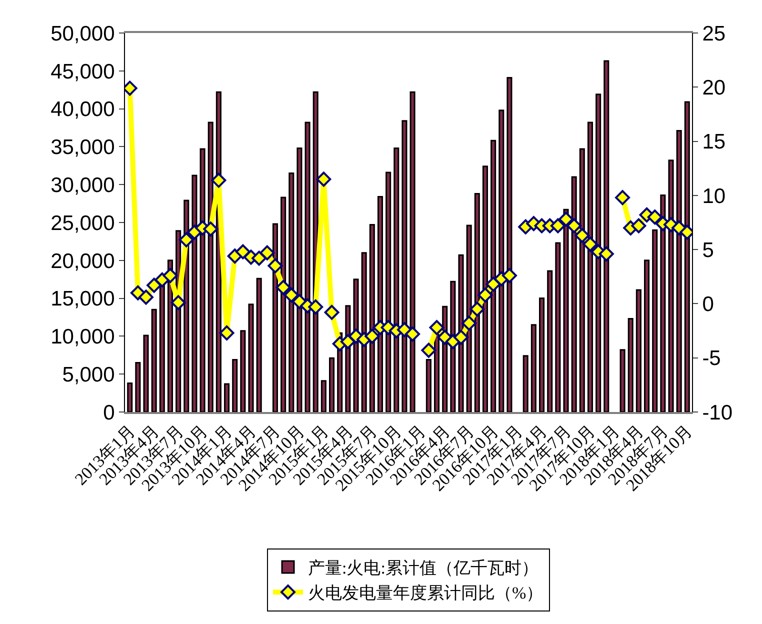  Describe the element at coordinates (82, 185) in the screenshot. I see `y-tick-label: 30,000` at that location.